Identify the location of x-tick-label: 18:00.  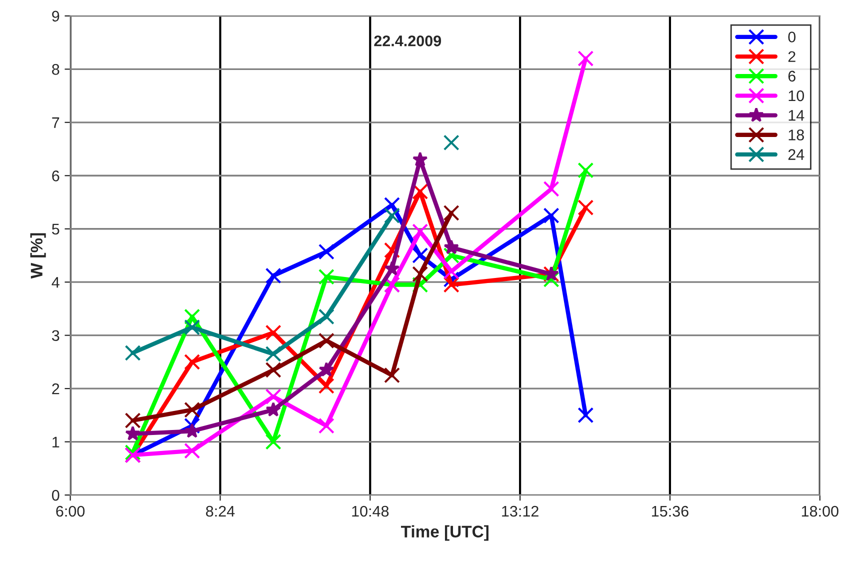
(820, 511).